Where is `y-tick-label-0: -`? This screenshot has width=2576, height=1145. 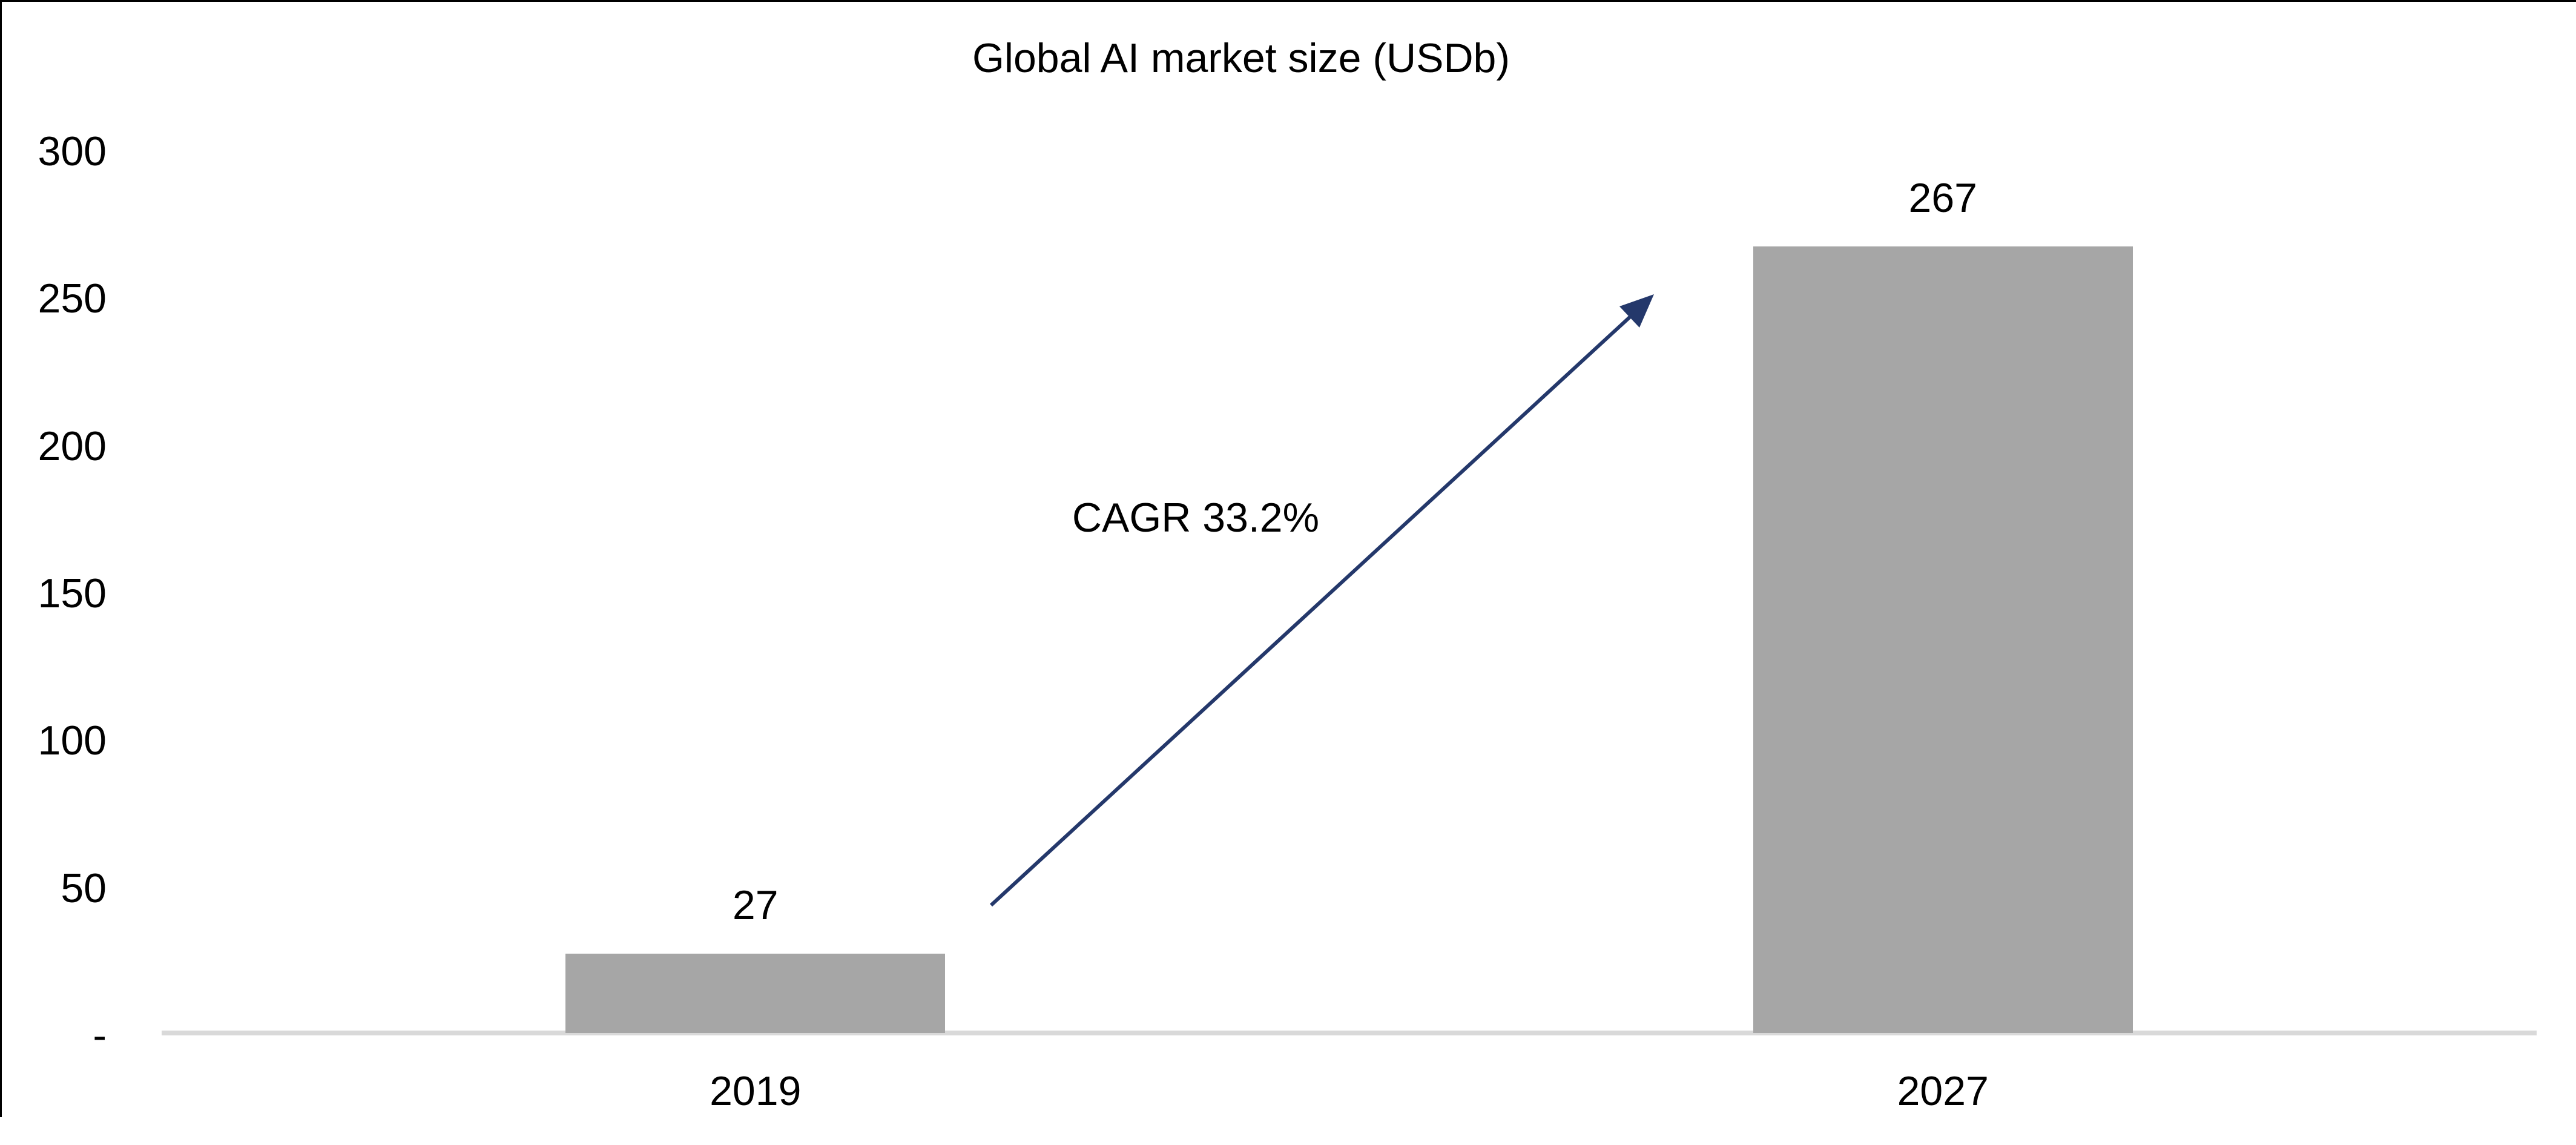 y-tick-label-0: - is located at coordinates (100, 1035).